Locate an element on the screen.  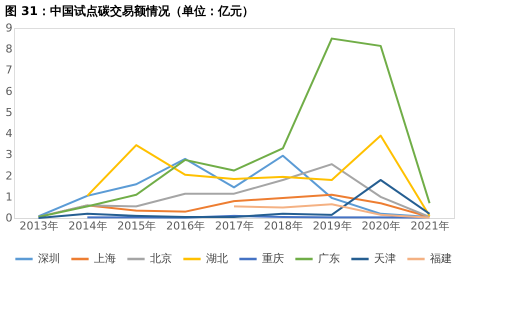
x-tick-label: 2020年 is located at coordinates (381, 226).